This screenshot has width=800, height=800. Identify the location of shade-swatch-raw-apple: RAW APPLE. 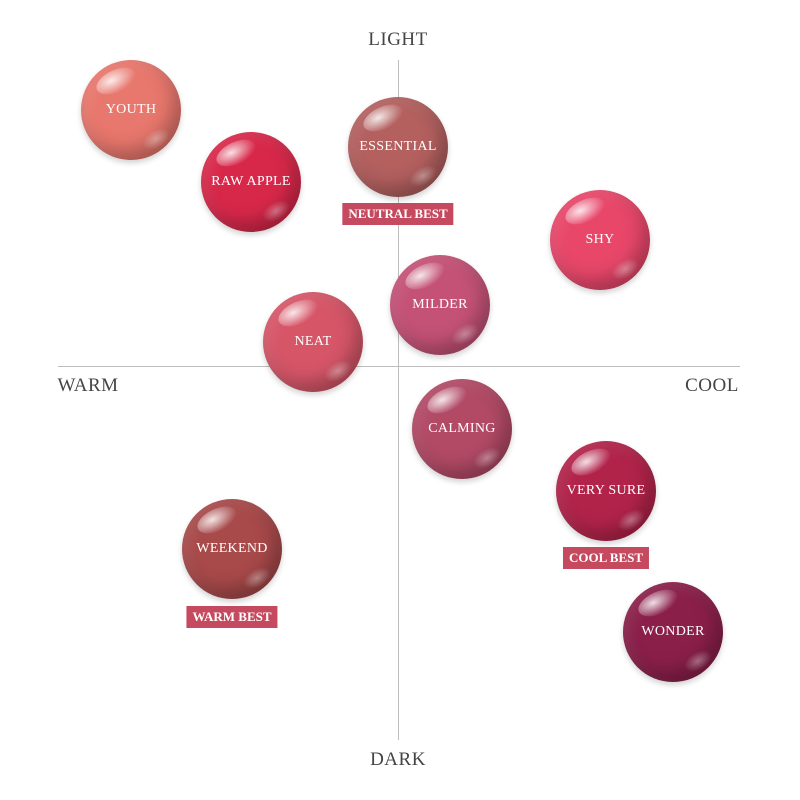
(251, 182).